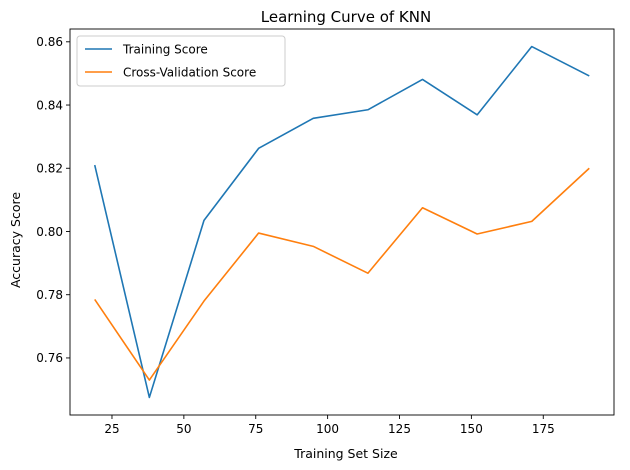 The height and width of the screenshot is (470, 630). Describe the element at coordinates (346, 17) in the screenshot. I see `chart-title: Learning Curve of KNN` at that location.